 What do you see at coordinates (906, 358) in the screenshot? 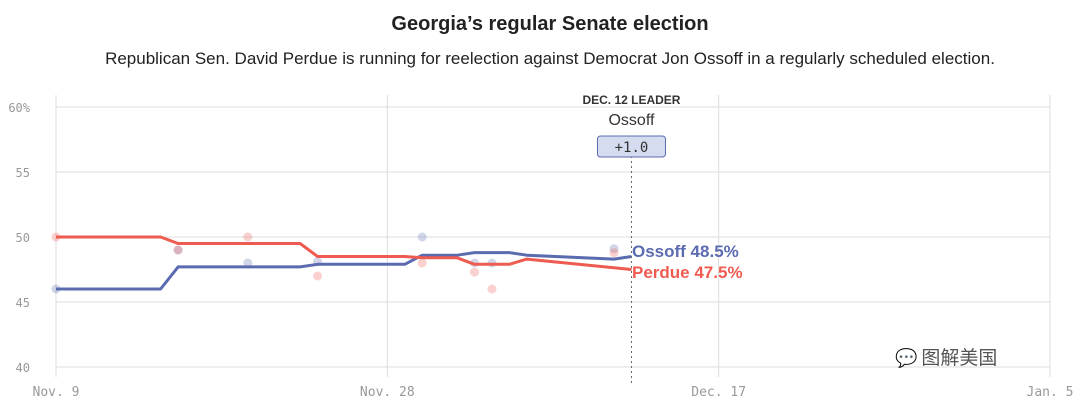
I see `wechat-icon: 💬` at bounding box center [906, 358].